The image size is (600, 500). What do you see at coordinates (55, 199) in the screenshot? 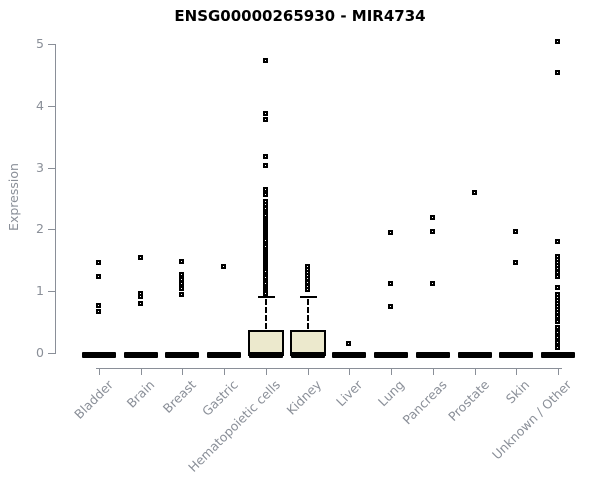
I see `y-axis-line` at bounding box center [55, 199].